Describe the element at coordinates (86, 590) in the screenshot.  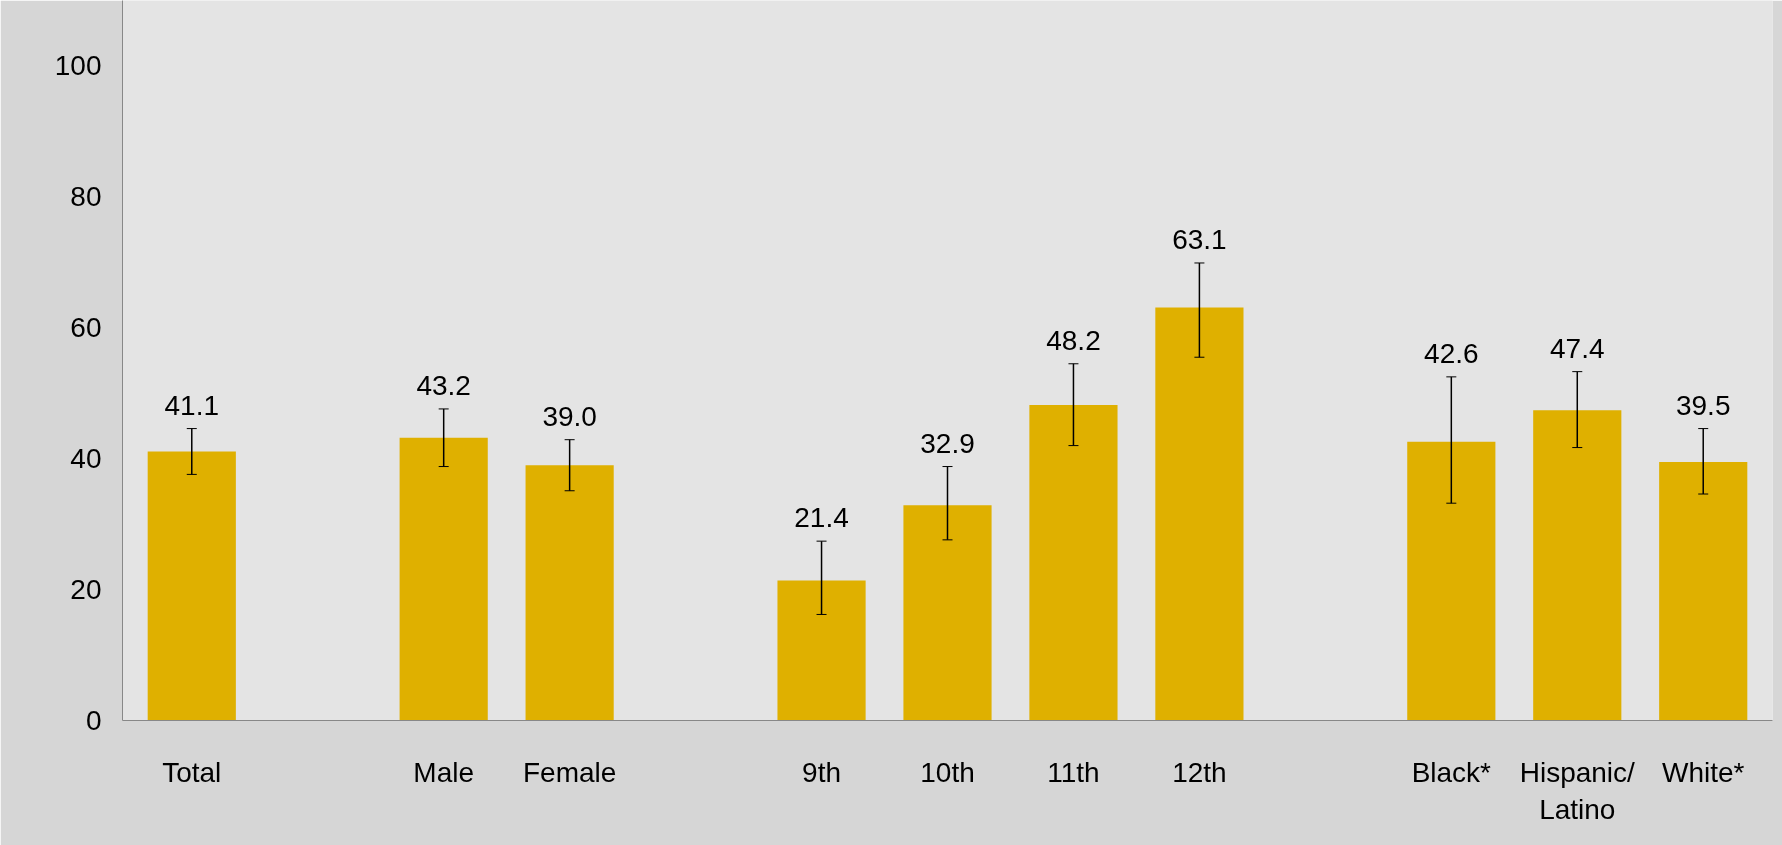
I see `y-tick-label: 20` at that location.